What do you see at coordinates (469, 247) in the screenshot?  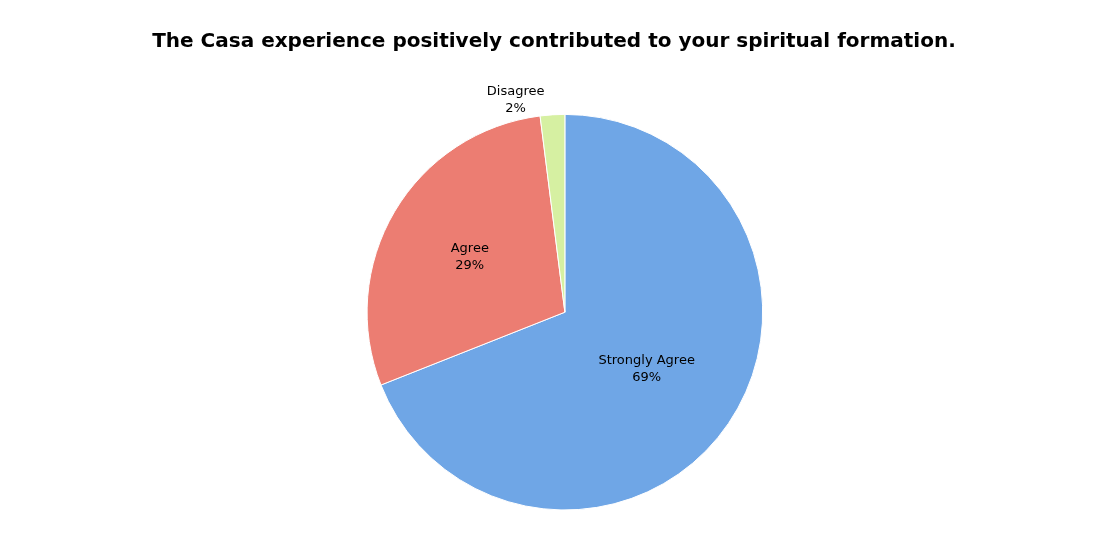 I see `slice-label: Agree` at bounding box center [469, 247].